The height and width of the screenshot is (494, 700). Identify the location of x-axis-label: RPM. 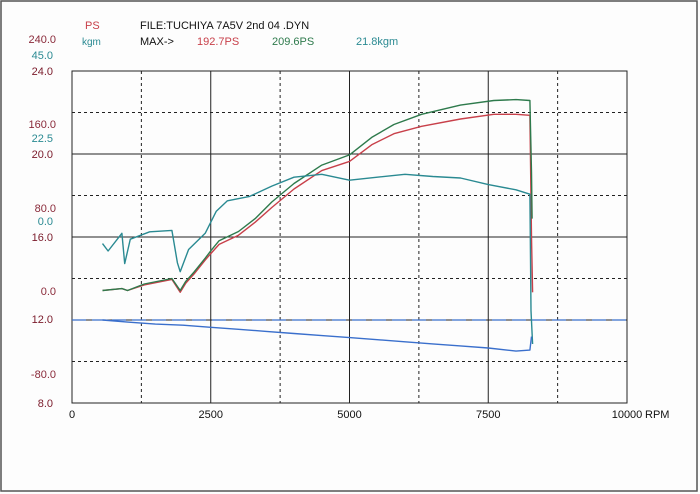
(657, 415).